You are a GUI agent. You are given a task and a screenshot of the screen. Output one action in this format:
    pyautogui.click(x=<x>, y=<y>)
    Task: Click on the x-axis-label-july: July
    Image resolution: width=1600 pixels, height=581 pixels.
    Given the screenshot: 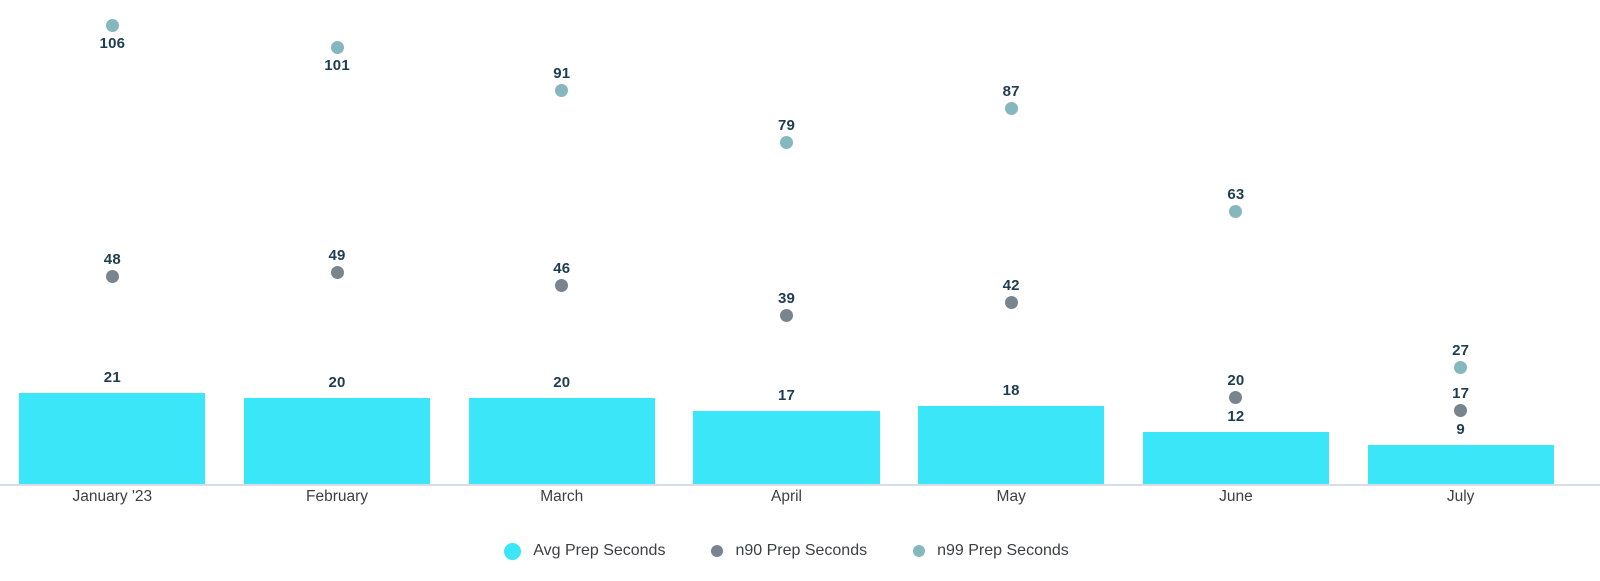 What is the action you would take?
    pyautogui.click(x=1460, y=496)
    